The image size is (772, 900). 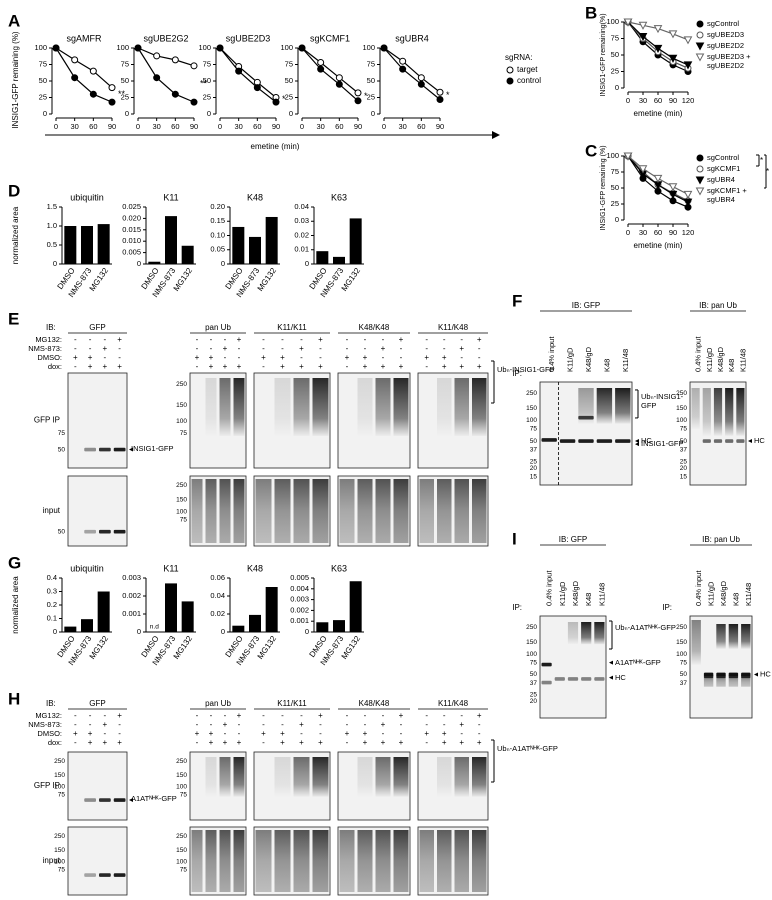 I want to click on band-label: A1ATᴺᴴᴷ-GFP, so click(x=154, y=799).